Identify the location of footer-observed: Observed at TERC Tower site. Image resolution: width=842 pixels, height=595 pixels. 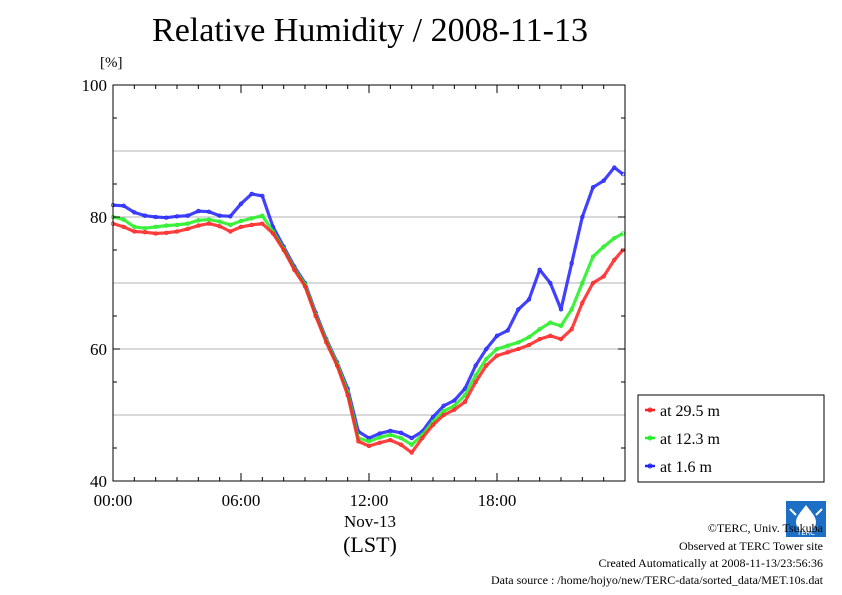
(750, 546).